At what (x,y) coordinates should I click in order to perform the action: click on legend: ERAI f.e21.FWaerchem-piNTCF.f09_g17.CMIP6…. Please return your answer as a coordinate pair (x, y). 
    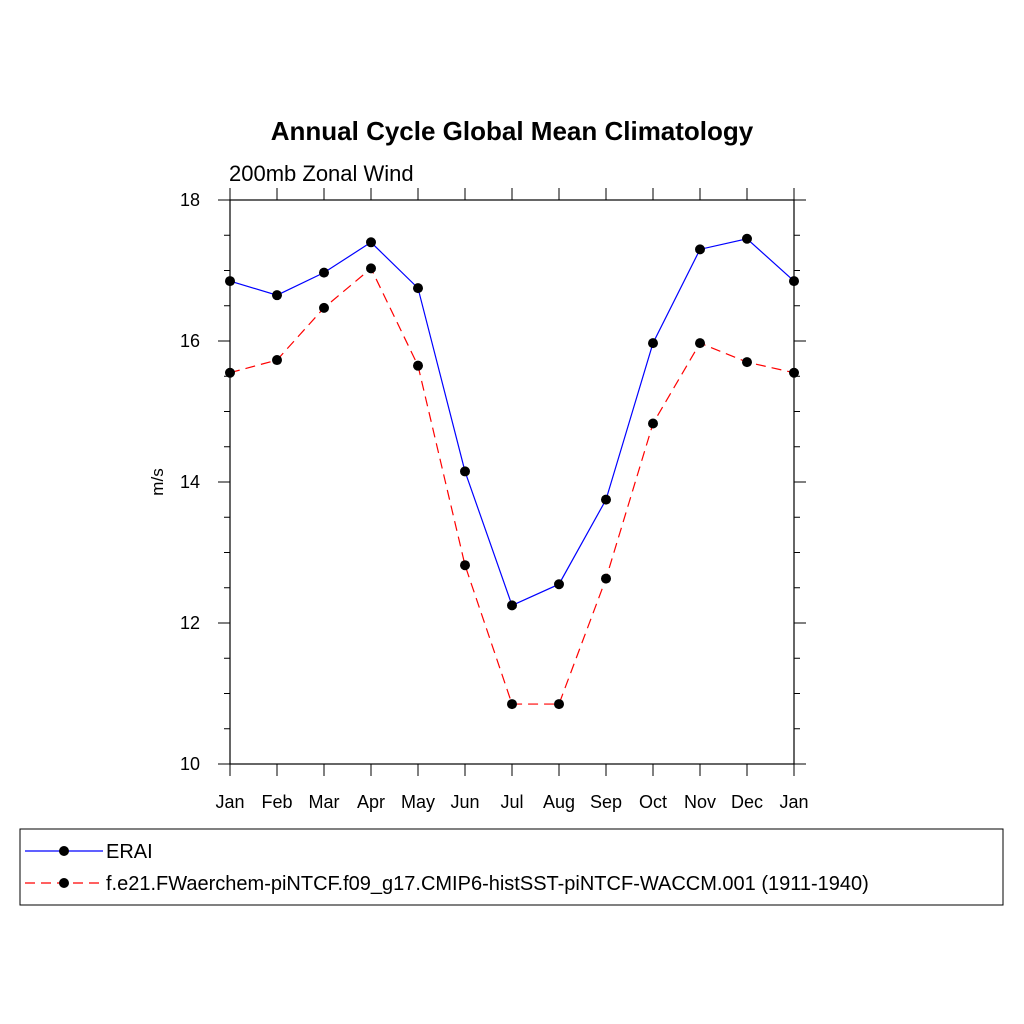
    Looking at the image, I should click on (511, 867).